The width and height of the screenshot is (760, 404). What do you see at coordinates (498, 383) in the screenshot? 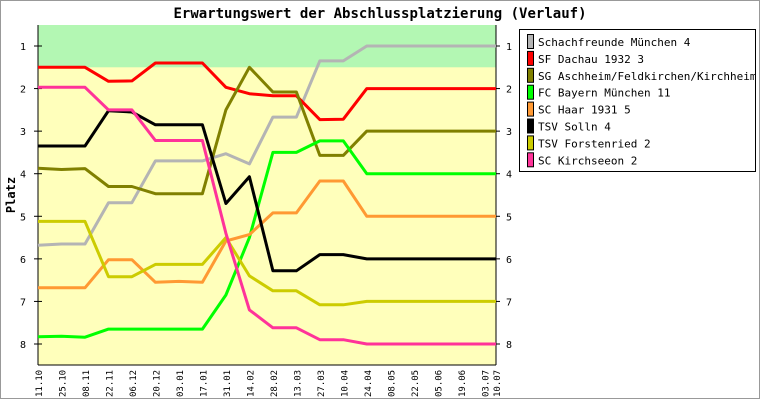
I see `x-tick-label: 10.07` at bounding box center [498, 383].